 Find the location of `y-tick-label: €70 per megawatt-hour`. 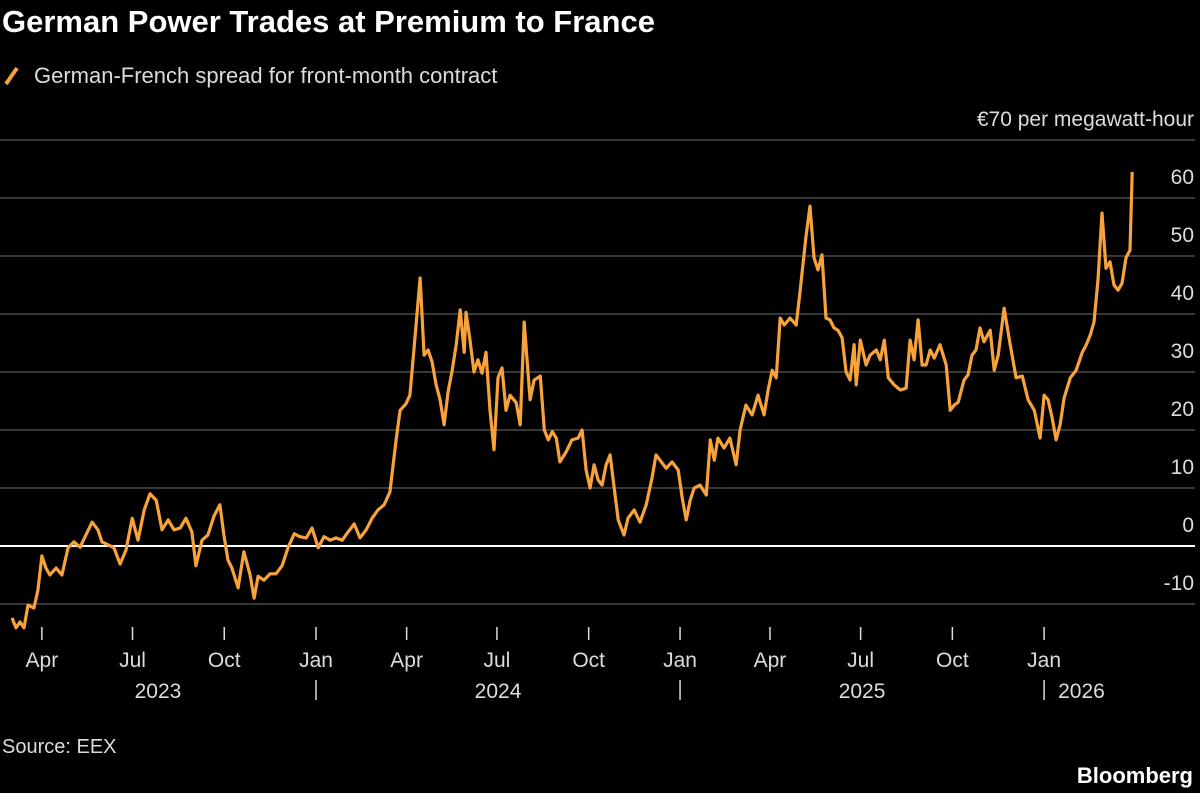

y-tick-label: €70 per megawatt-hour is located at coordinates (1085, 119).